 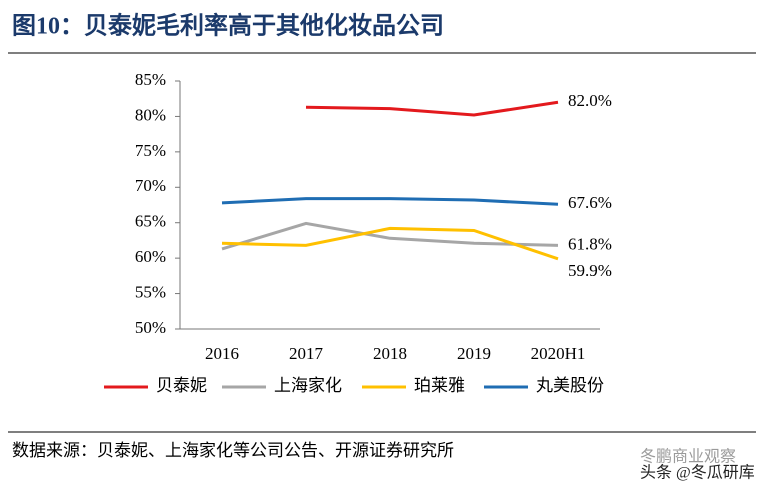 What do you see at coordinates (181, 385) in the screenshot?
I see `legend-label: 贝泰妮` at bounding box center [181, 385].